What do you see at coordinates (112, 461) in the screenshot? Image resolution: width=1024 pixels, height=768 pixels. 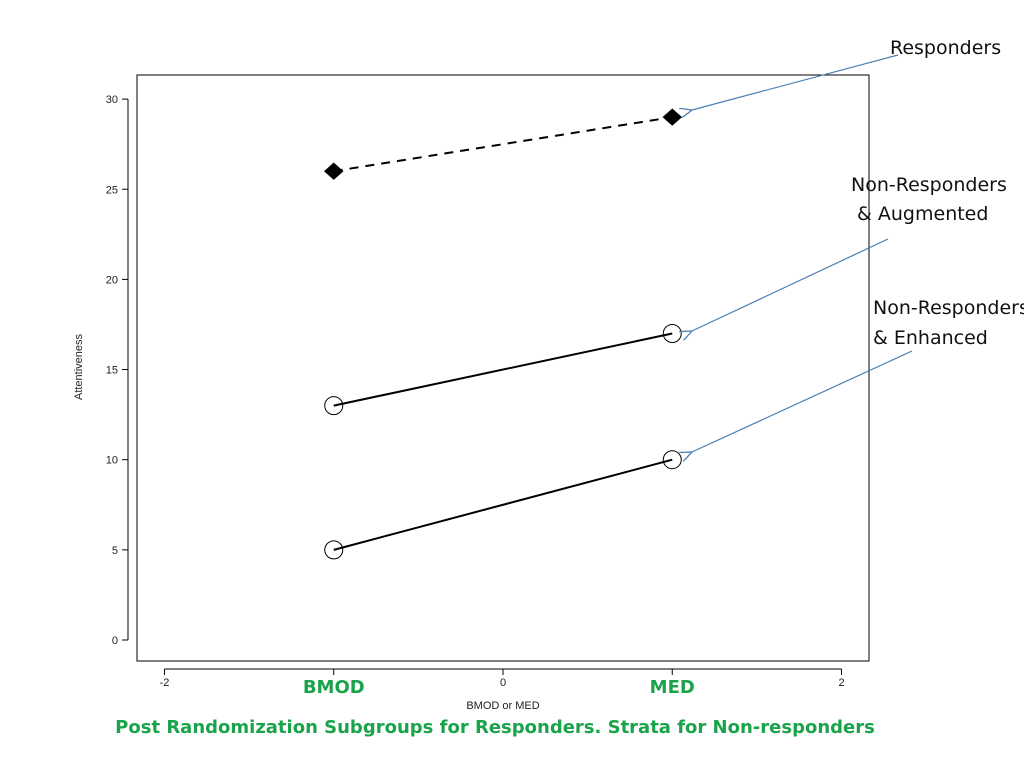 I see `y-tick-label: 10` at bounding box center [112, 461].